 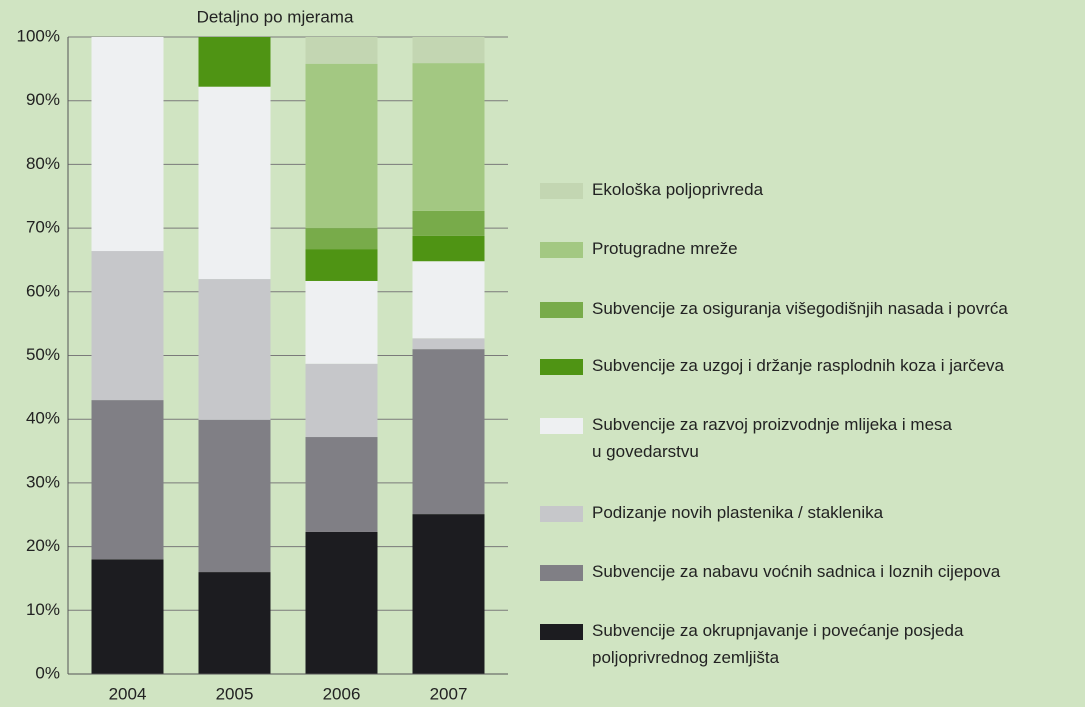 What do you see at coordinates (275, 16) in the screenshot?
I see `chart-title: Detaljno po mjerama` at bounding box center [275, 16].